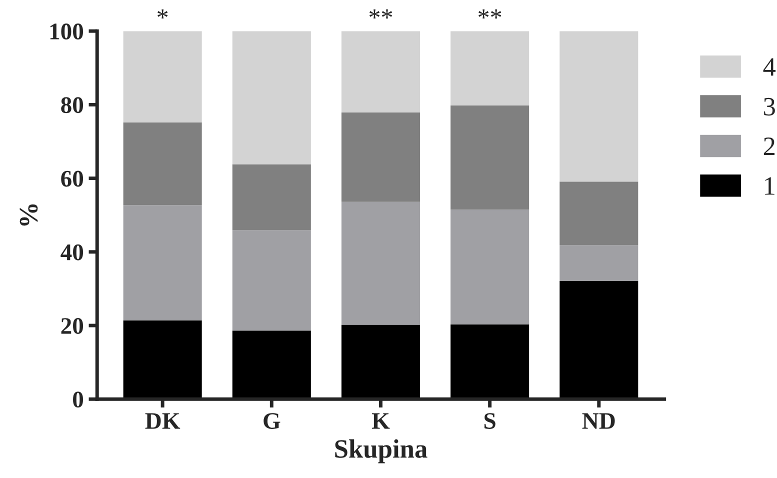  I want to click on y-tick-label: 40, so click(72, 252).